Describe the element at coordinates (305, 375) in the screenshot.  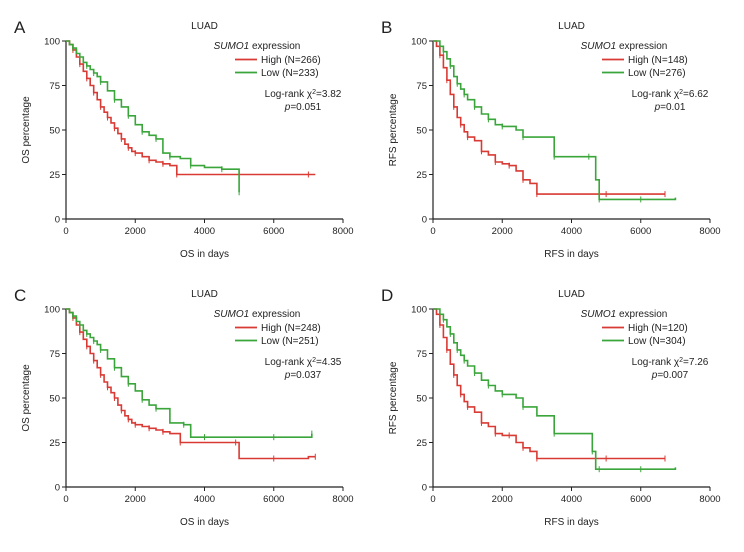
I see `p-number: =0.037` at that location.